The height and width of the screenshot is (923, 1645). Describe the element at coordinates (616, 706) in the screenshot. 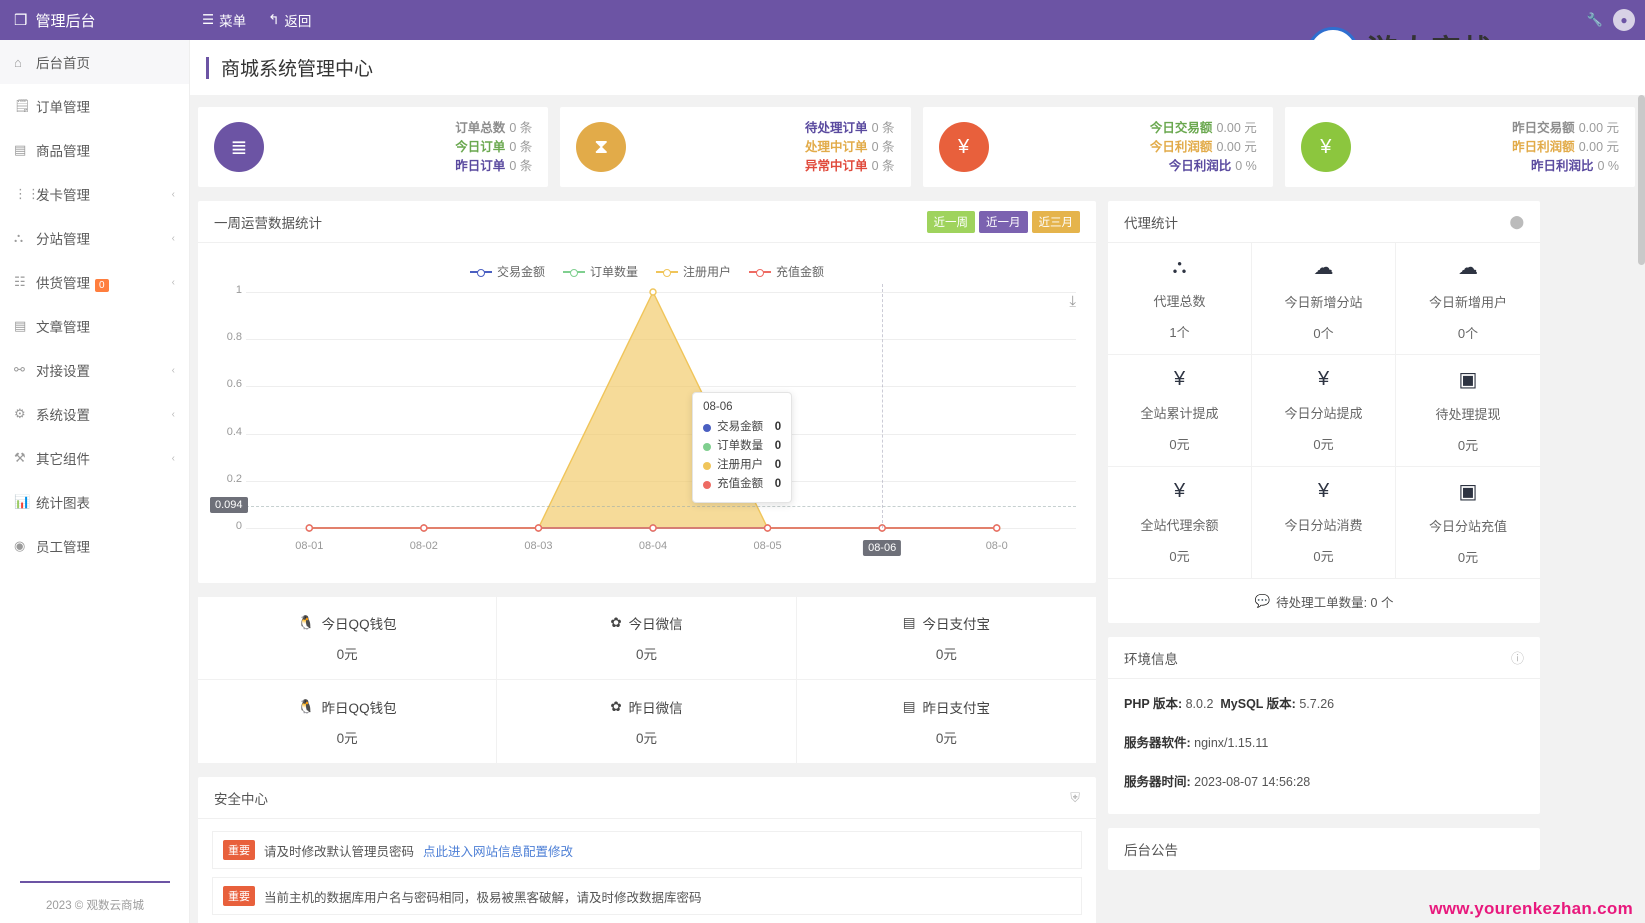

I see `wechat-icon: ✿` at that location.